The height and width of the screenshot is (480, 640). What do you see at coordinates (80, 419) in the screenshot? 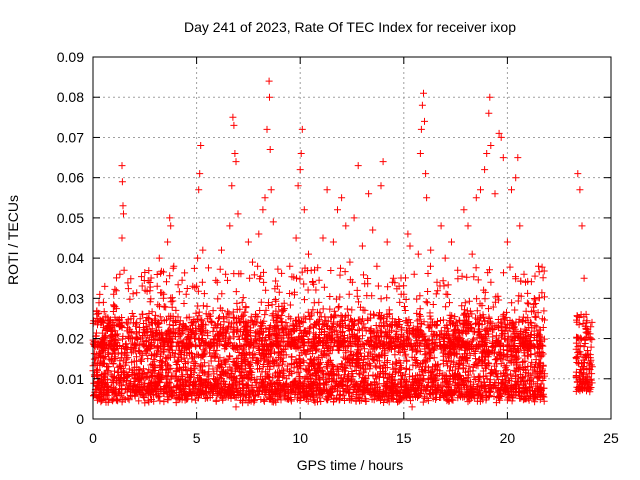
I see `y-tick-label: 0` at bounding box center [80, 419].